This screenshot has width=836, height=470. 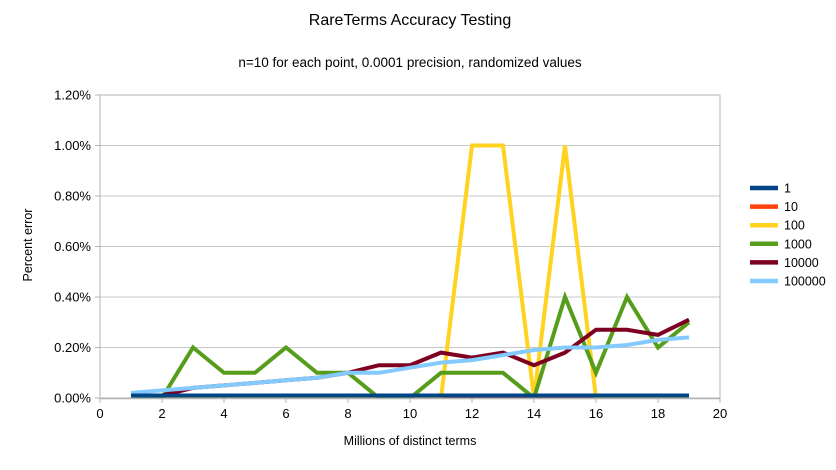 What do you see at coordinates (347, 413) in the screenshot?
I see `x-tick-label: 8` at bounding box center [347, 413].